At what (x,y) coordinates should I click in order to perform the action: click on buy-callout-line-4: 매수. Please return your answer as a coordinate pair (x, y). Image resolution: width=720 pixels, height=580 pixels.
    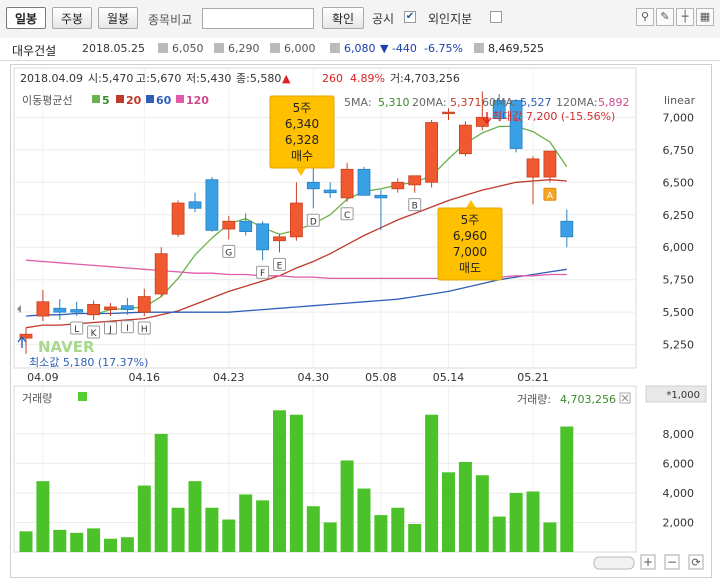
    Looking at the image, I should click on (302, 156).